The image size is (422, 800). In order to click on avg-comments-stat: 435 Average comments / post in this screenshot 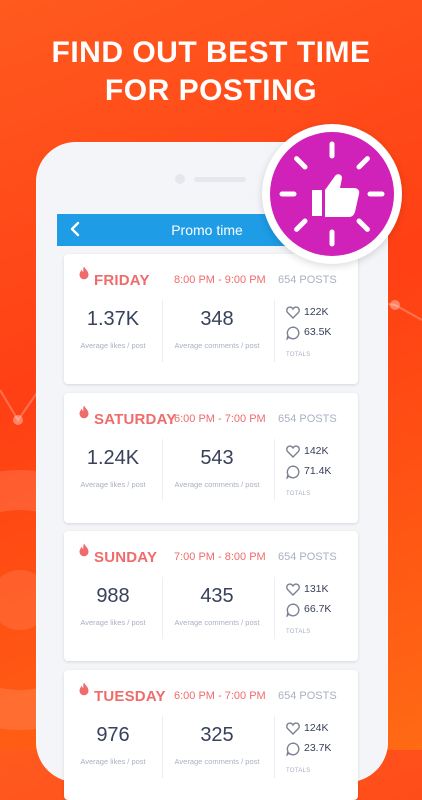, I will do `click(217, 606)`.